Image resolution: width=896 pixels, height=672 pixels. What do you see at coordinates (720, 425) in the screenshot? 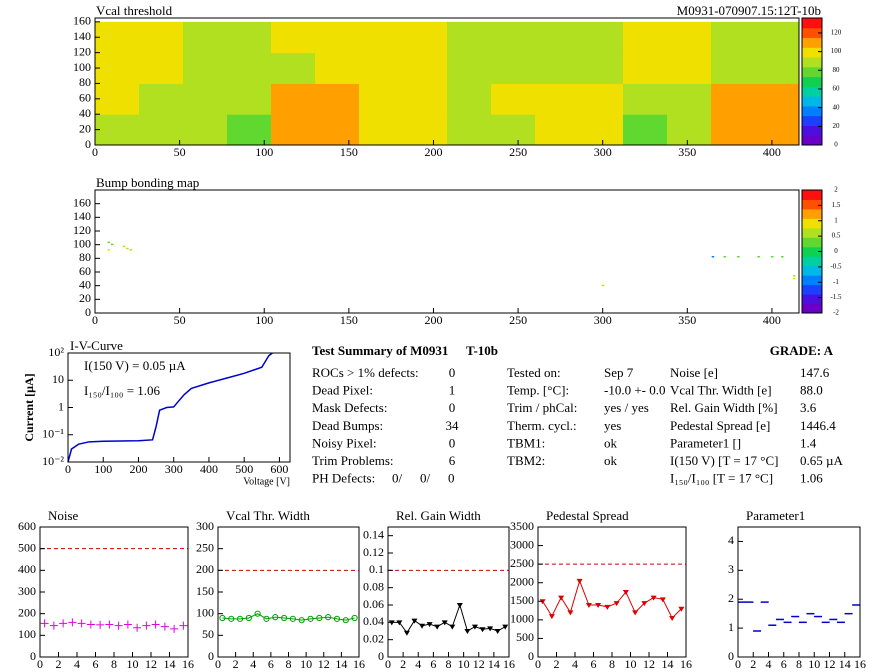
I see `summary-label: Pedestal Spread [e]` at bounding box center [720, 425].